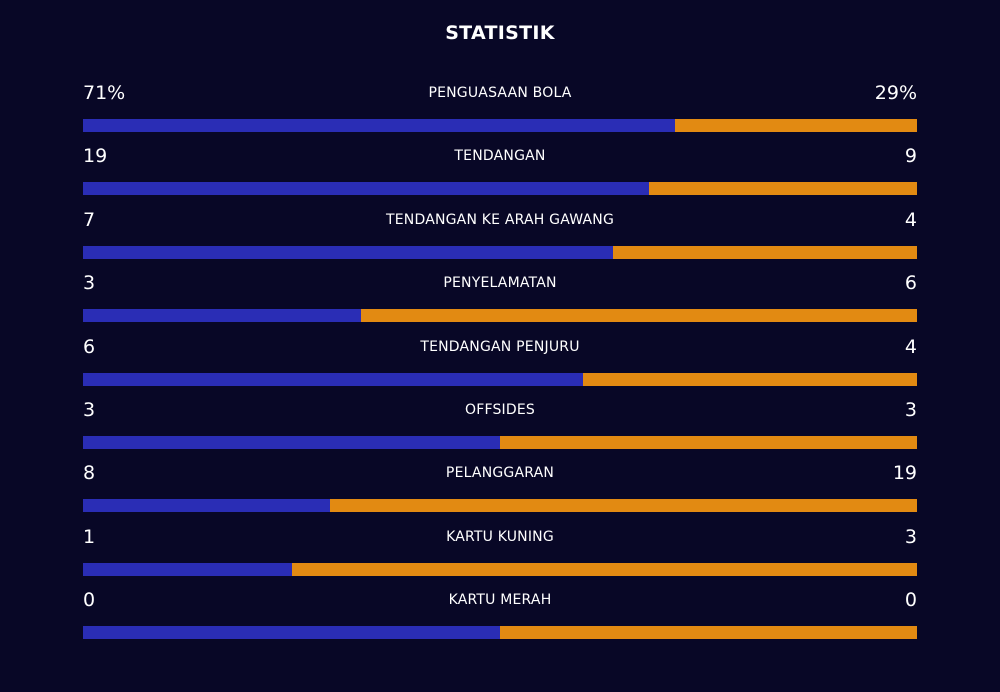  Describe the element at coordinates (89, 473) in the screenshot. I see `home-value: 8` at that location.